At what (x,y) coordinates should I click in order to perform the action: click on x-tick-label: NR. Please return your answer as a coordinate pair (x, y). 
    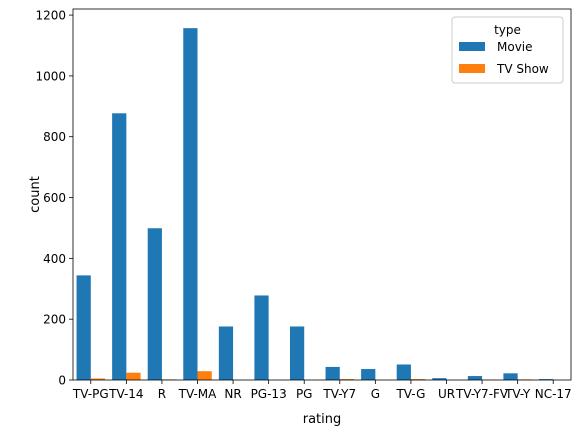
    Looking at the image, I should click on (232, 394).